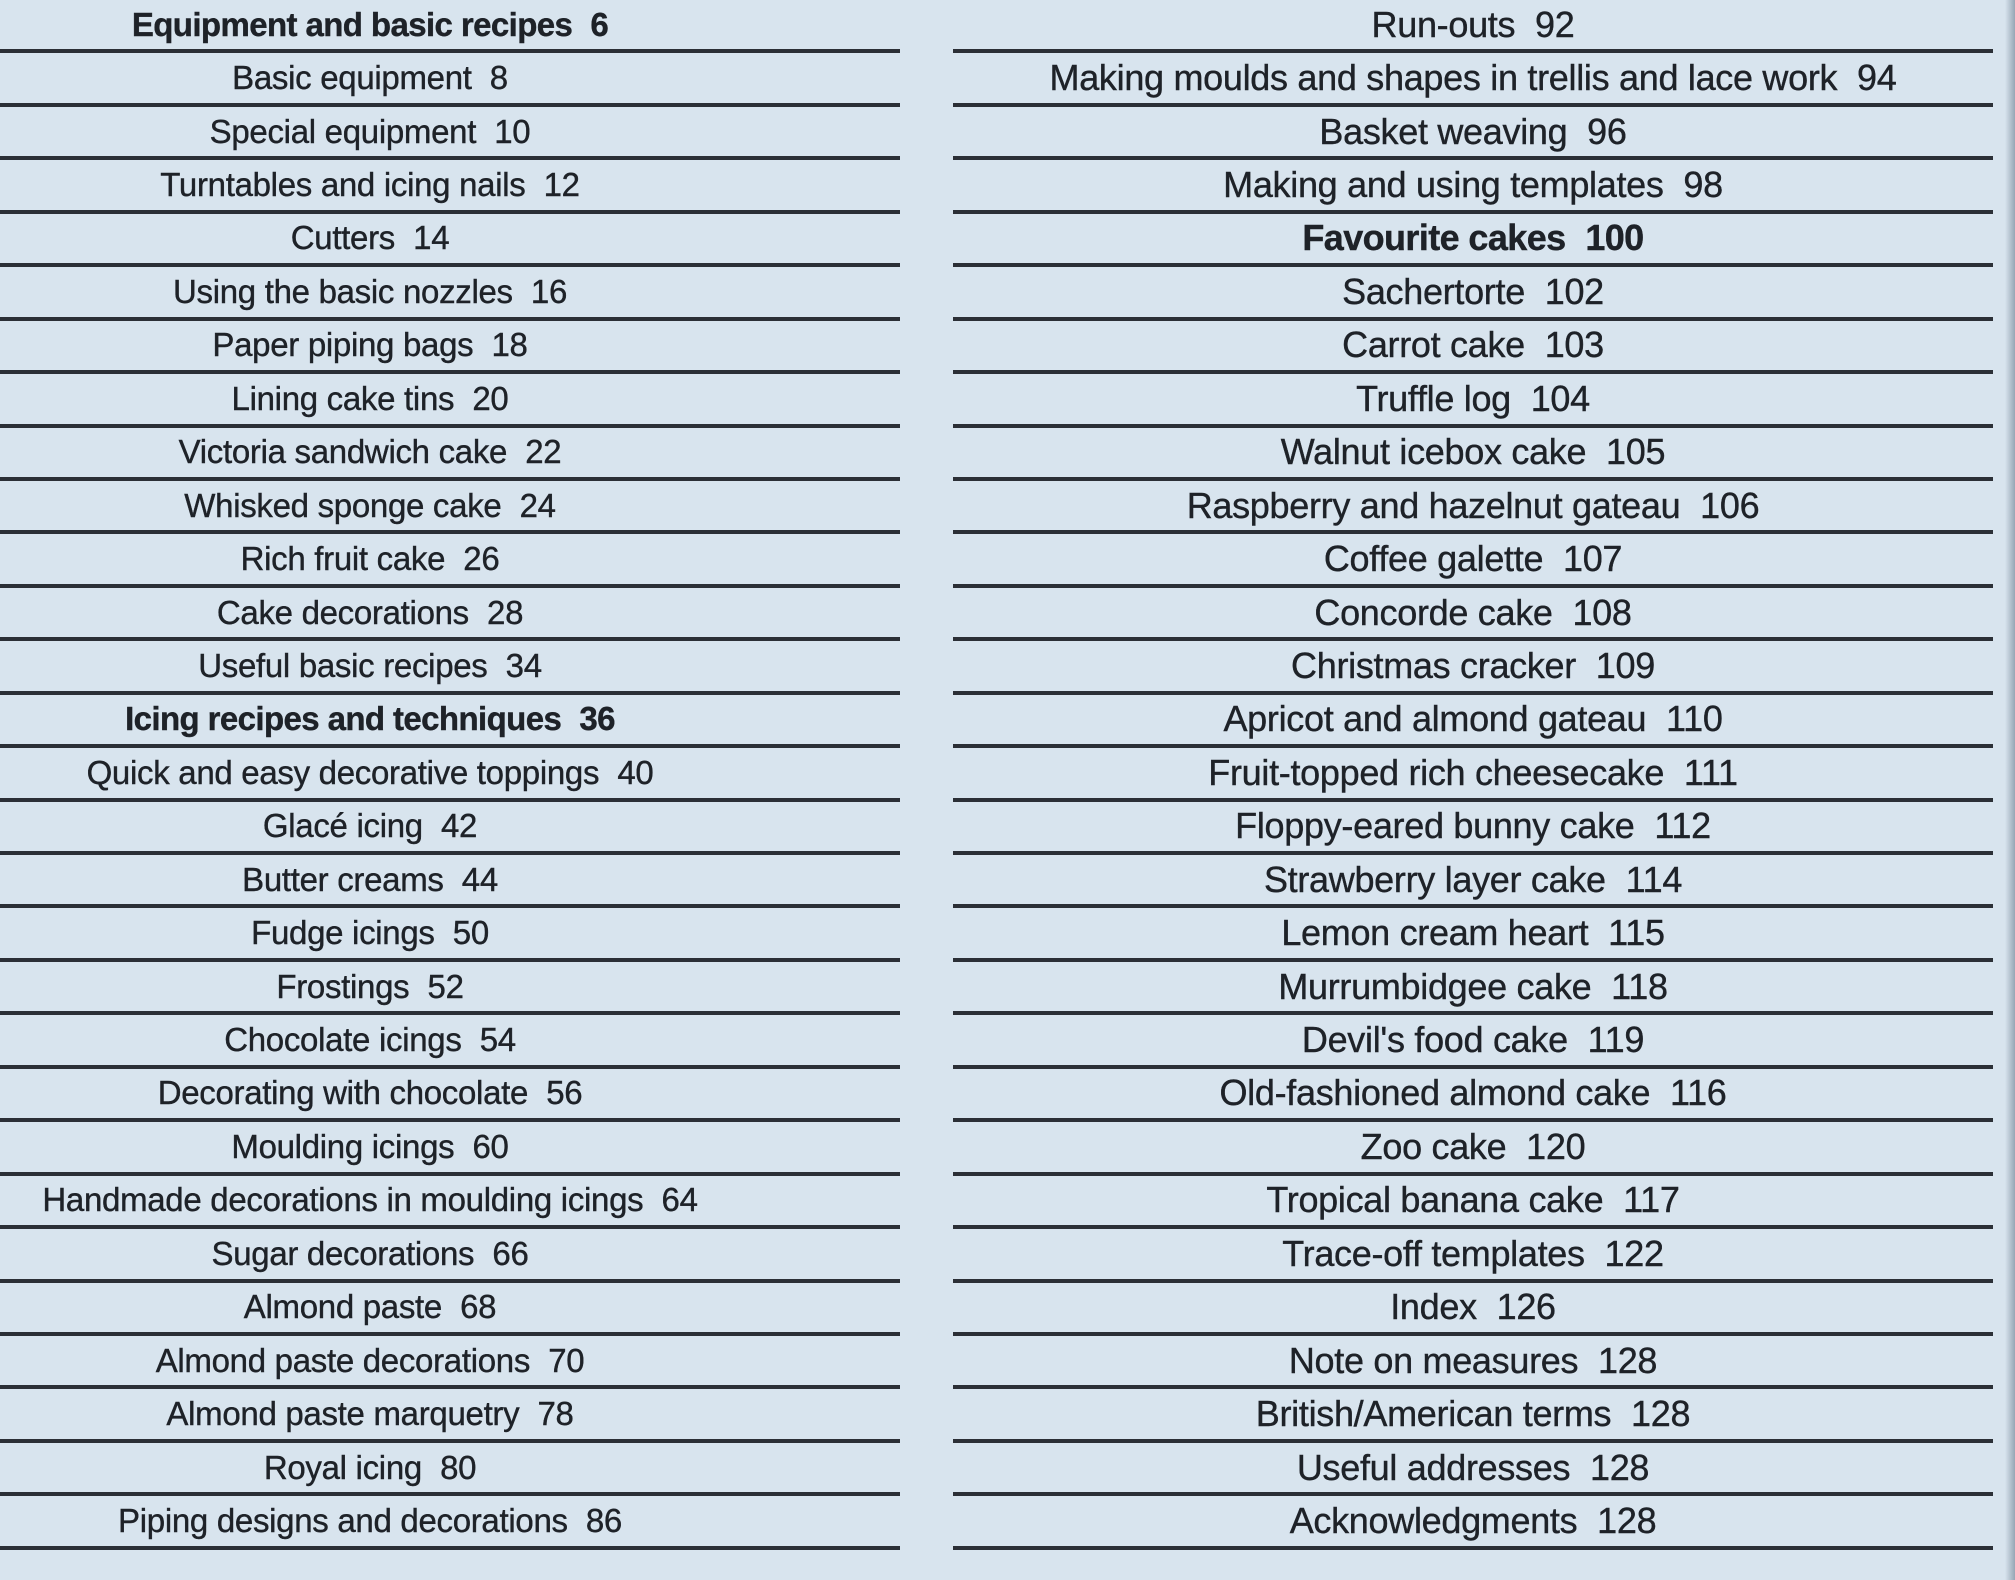 The image size is (2015, 1580). Describe the element at coordinates (1703, 185) in the screenshot. I see `toc-entry-page: 98` at that location.